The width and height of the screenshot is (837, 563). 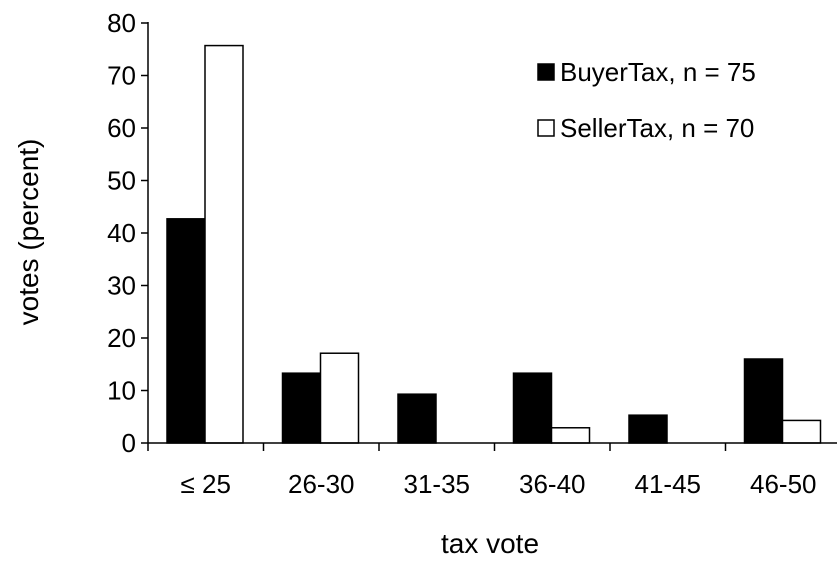 What do you see at coordinates (657, 128) in the screenshot?
I see `legend-label-sellertax: SellerTax, n = 70` at bounding box center [657, 128].